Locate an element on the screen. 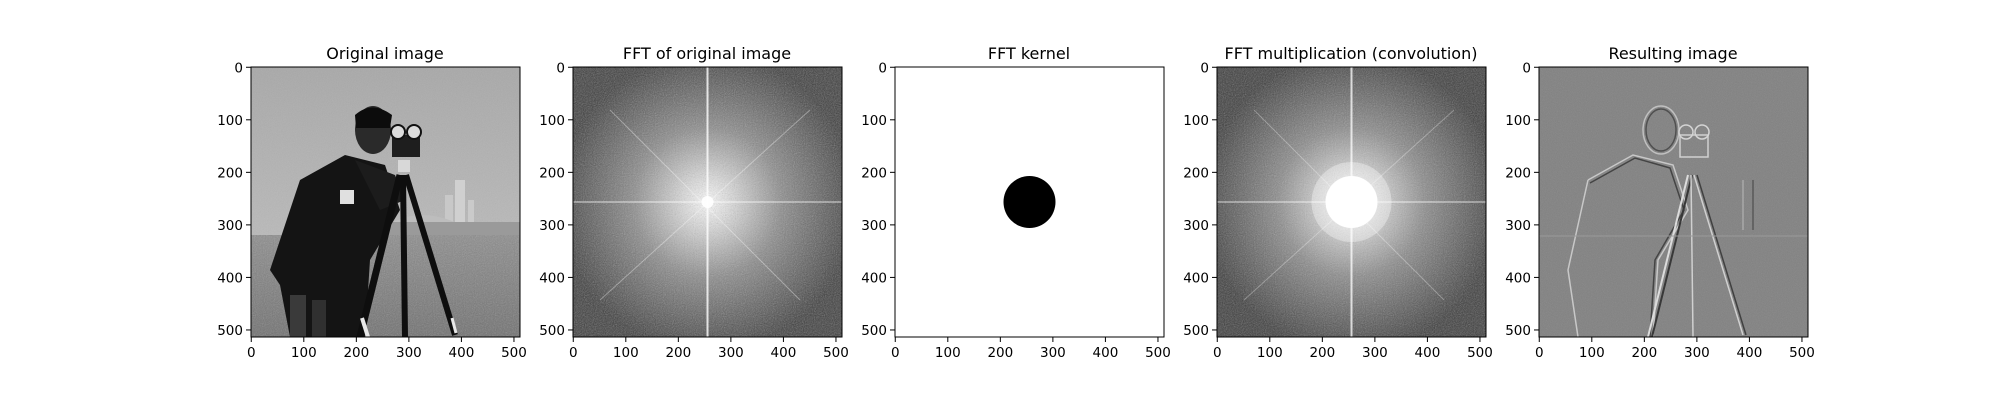 Image resolution: width=2000 pixels, height=400 pixels. removed-low-frequency-disk is located at coordinates (1352, 202).